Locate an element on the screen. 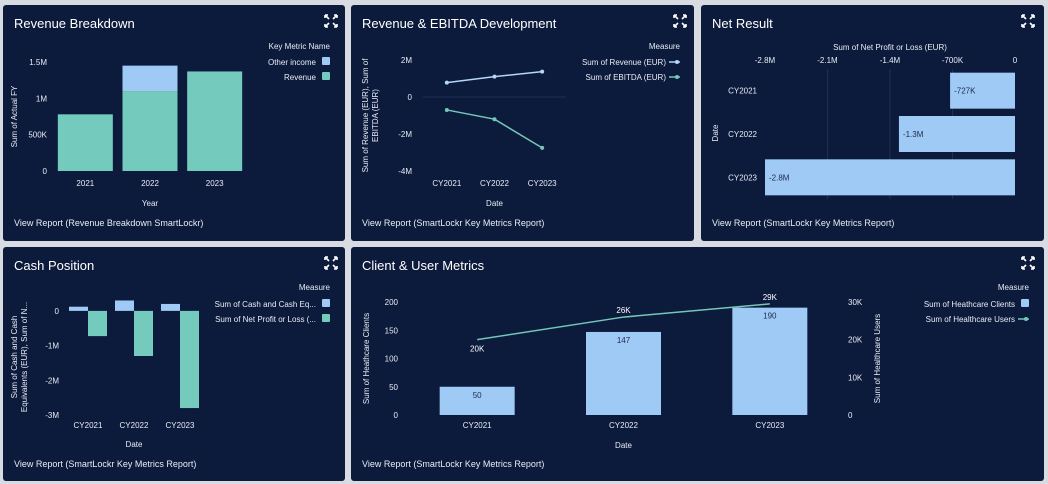  y-axis-title: Date is located at coordinates (715, 132).